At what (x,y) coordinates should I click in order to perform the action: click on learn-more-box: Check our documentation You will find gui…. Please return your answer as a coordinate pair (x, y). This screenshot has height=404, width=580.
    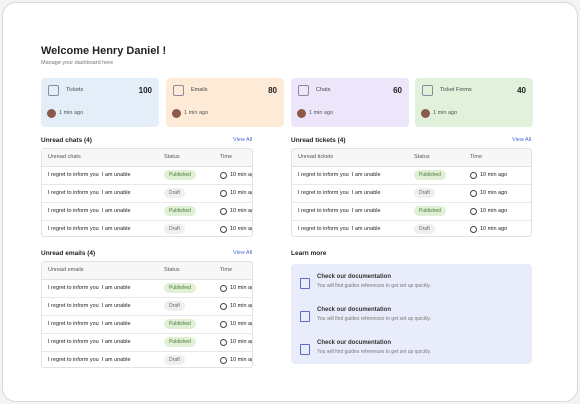
    Looking at the image, I should click on (411, 314).